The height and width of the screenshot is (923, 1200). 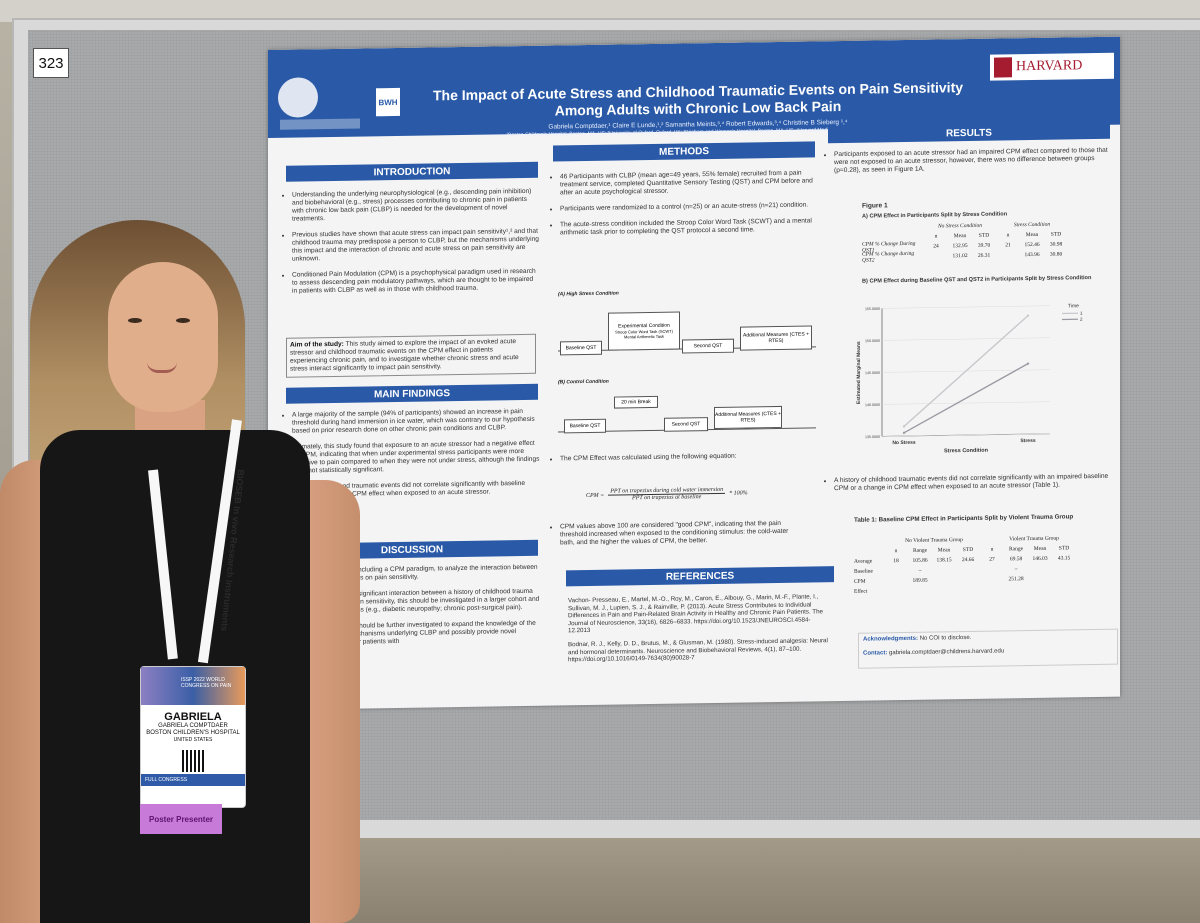 I want to click on badge-header: ISSP 2022 WORLD CONGRESS ON PAIN, so click(x=193, y=686).